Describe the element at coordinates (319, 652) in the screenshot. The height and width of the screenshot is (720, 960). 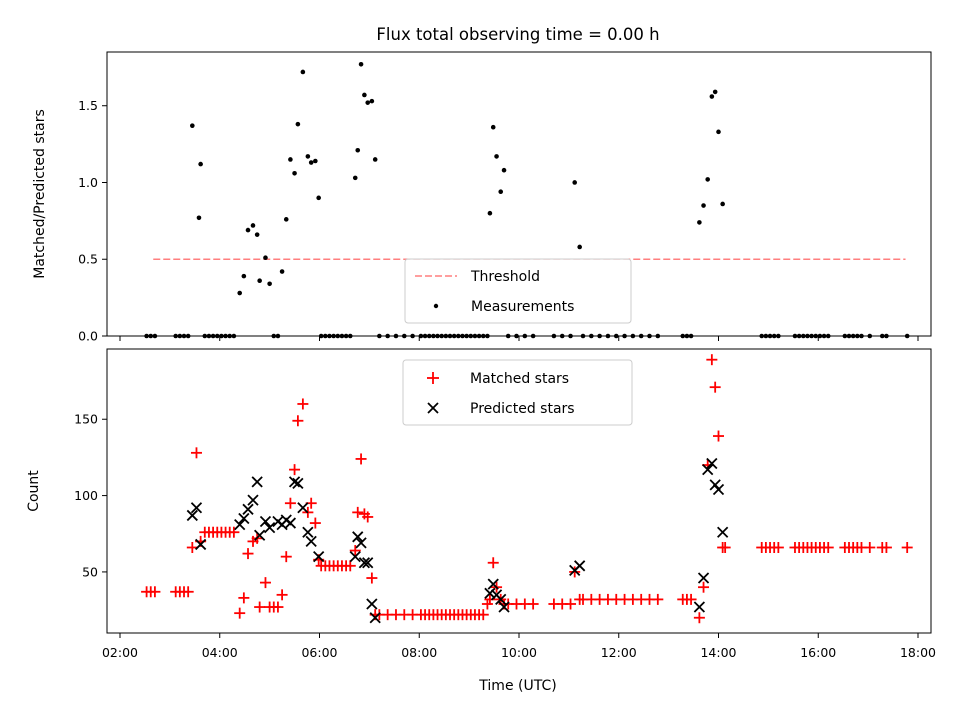
I see `x-tick-label: 06:00` at that location.